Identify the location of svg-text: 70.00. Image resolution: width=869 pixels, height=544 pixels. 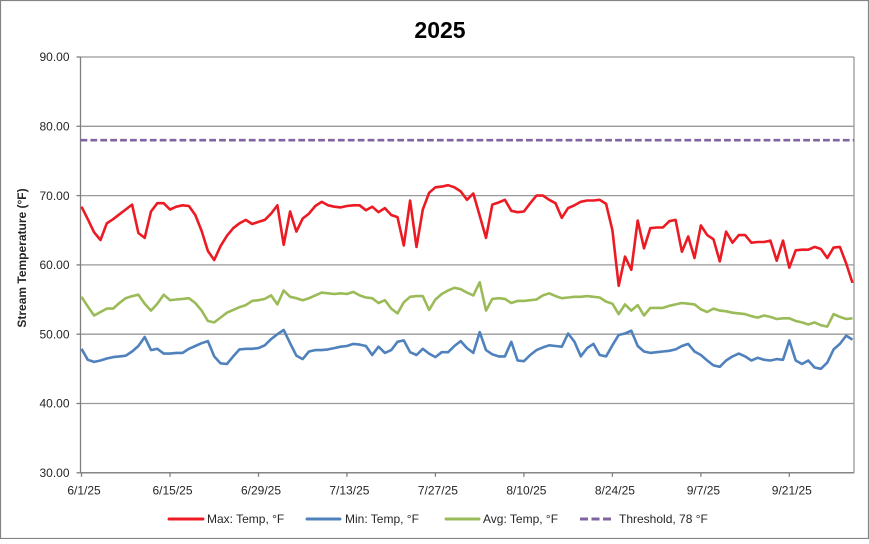
(54, 196).